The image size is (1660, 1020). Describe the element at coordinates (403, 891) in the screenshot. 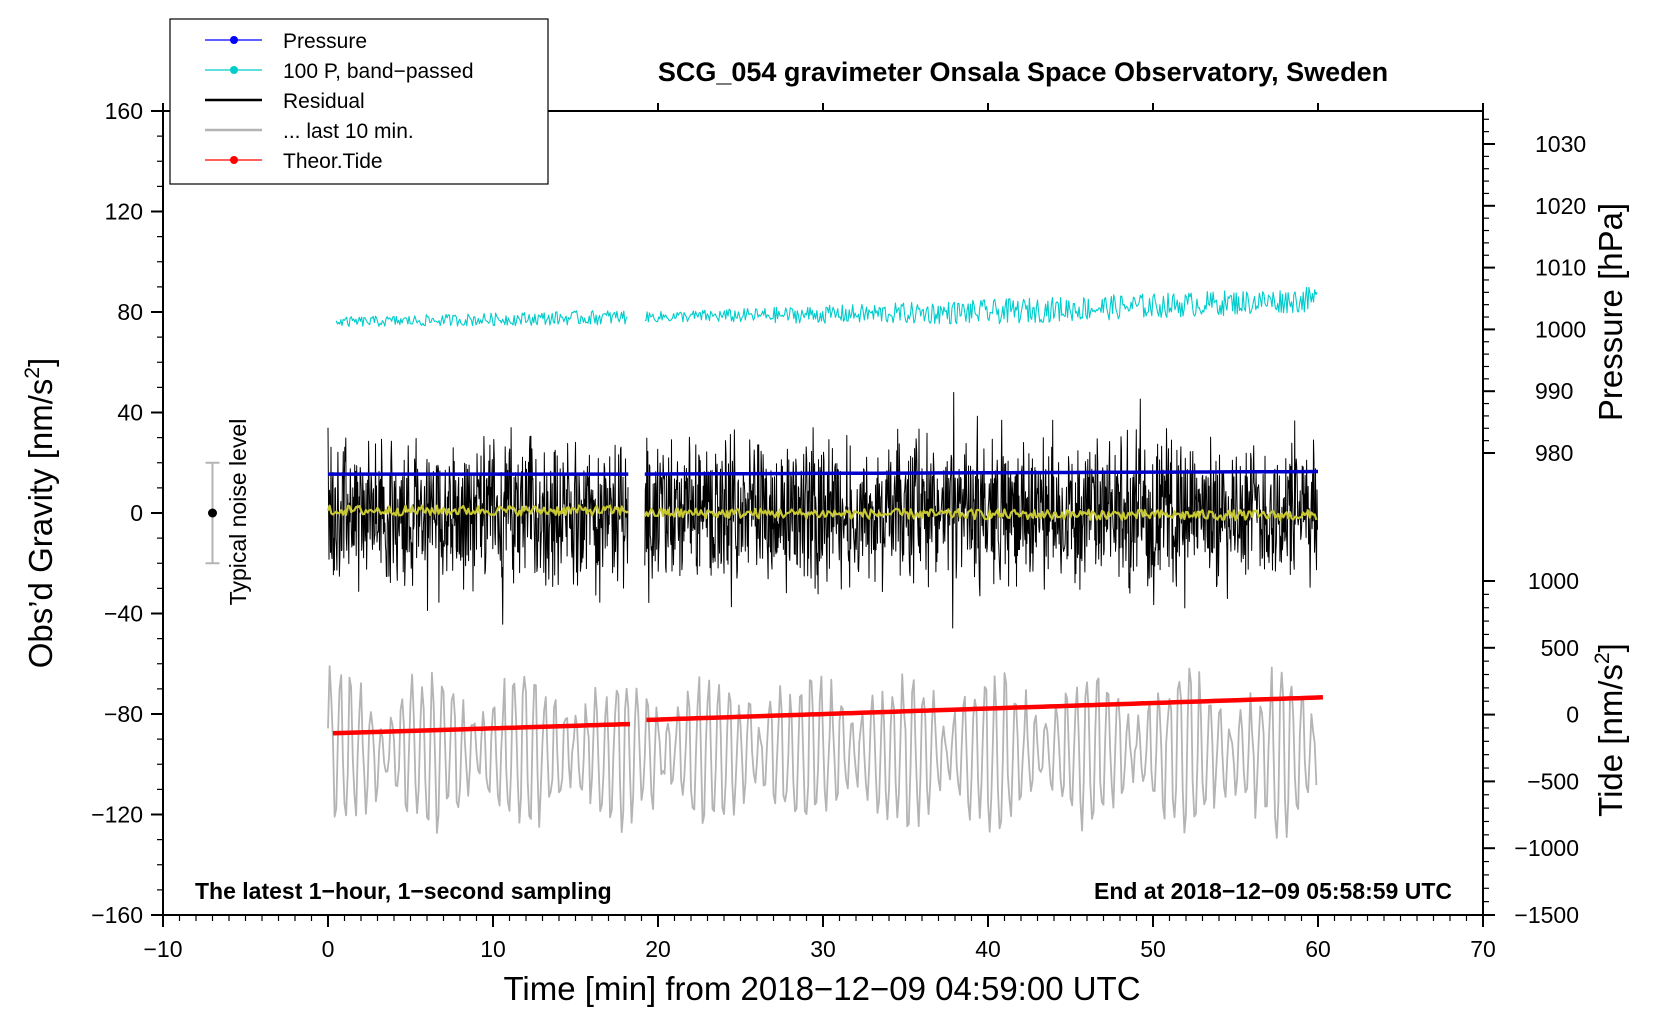

I see `annotation-latest-hour: The latest 1−hour, 1−second sampling` at that location.